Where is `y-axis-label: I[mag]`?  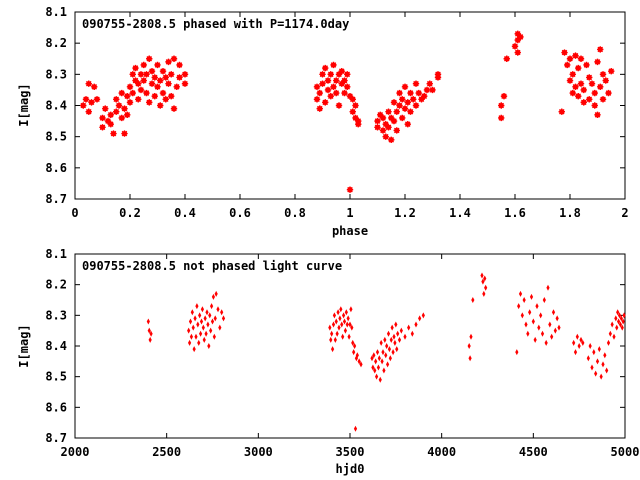
y-axis-label: I[mag] is located at coordinates (24, 104).